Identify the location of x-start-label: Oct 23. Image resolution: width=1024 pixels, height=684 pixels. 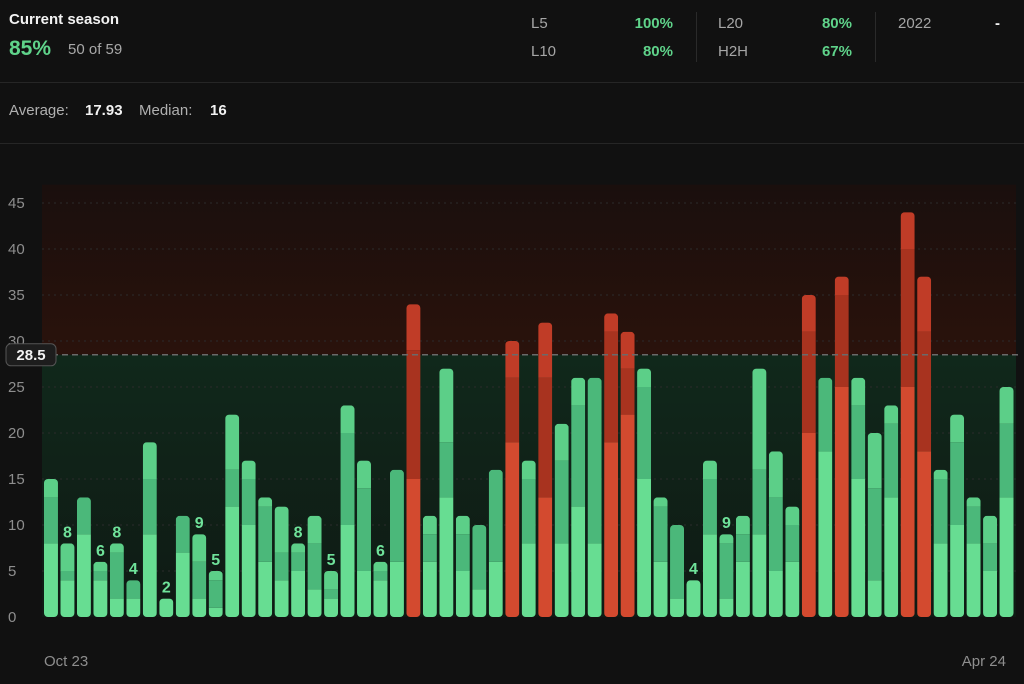
(66, 661).